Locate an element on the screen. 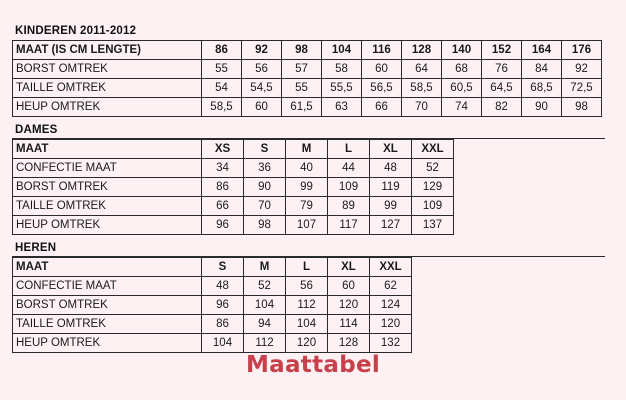 Image resolution: width=626 pixels, height=400 pixels. column-header-size: 98 is located at coordinates (301, 50).